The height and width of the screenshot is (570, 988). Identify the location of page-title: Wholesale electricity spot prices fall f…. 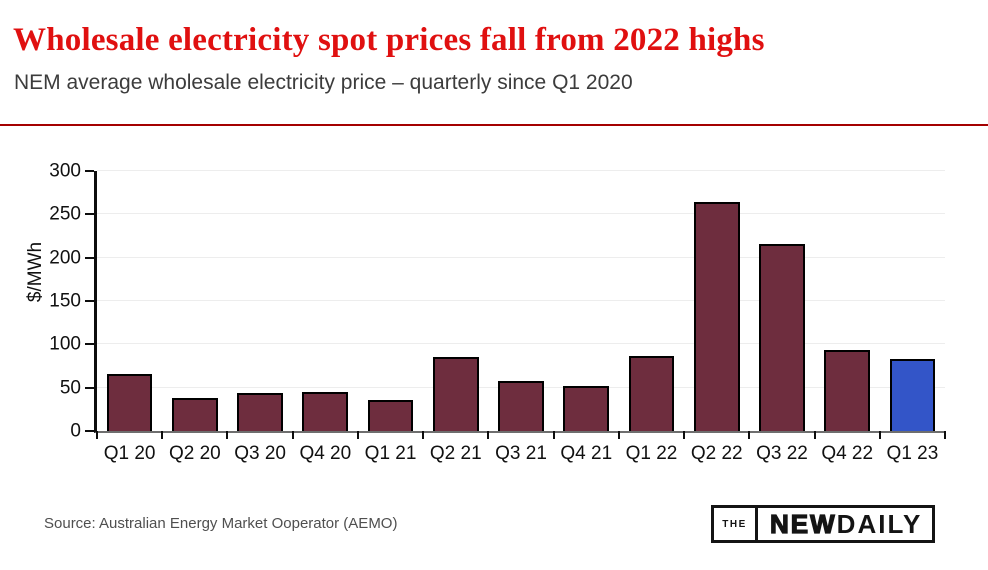
(389, 40).